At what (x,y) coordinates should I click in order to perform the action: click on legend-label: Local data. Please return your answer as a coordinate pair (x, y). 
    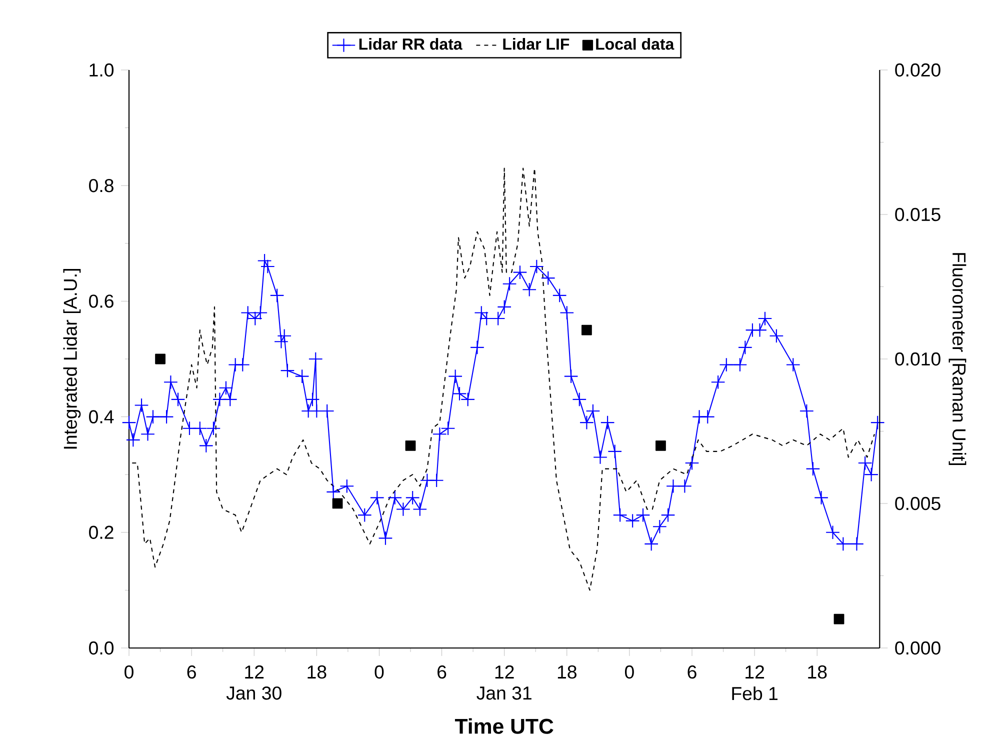
    Looking at the image, I should click on (635, 44).